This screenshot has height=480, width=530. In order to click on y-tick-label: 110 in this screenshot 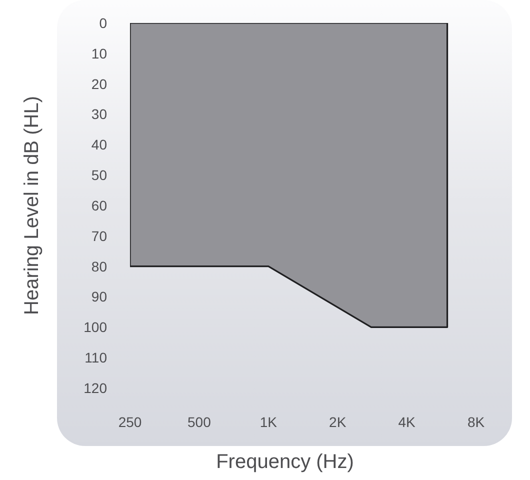, I will do `click(96, 358)`.